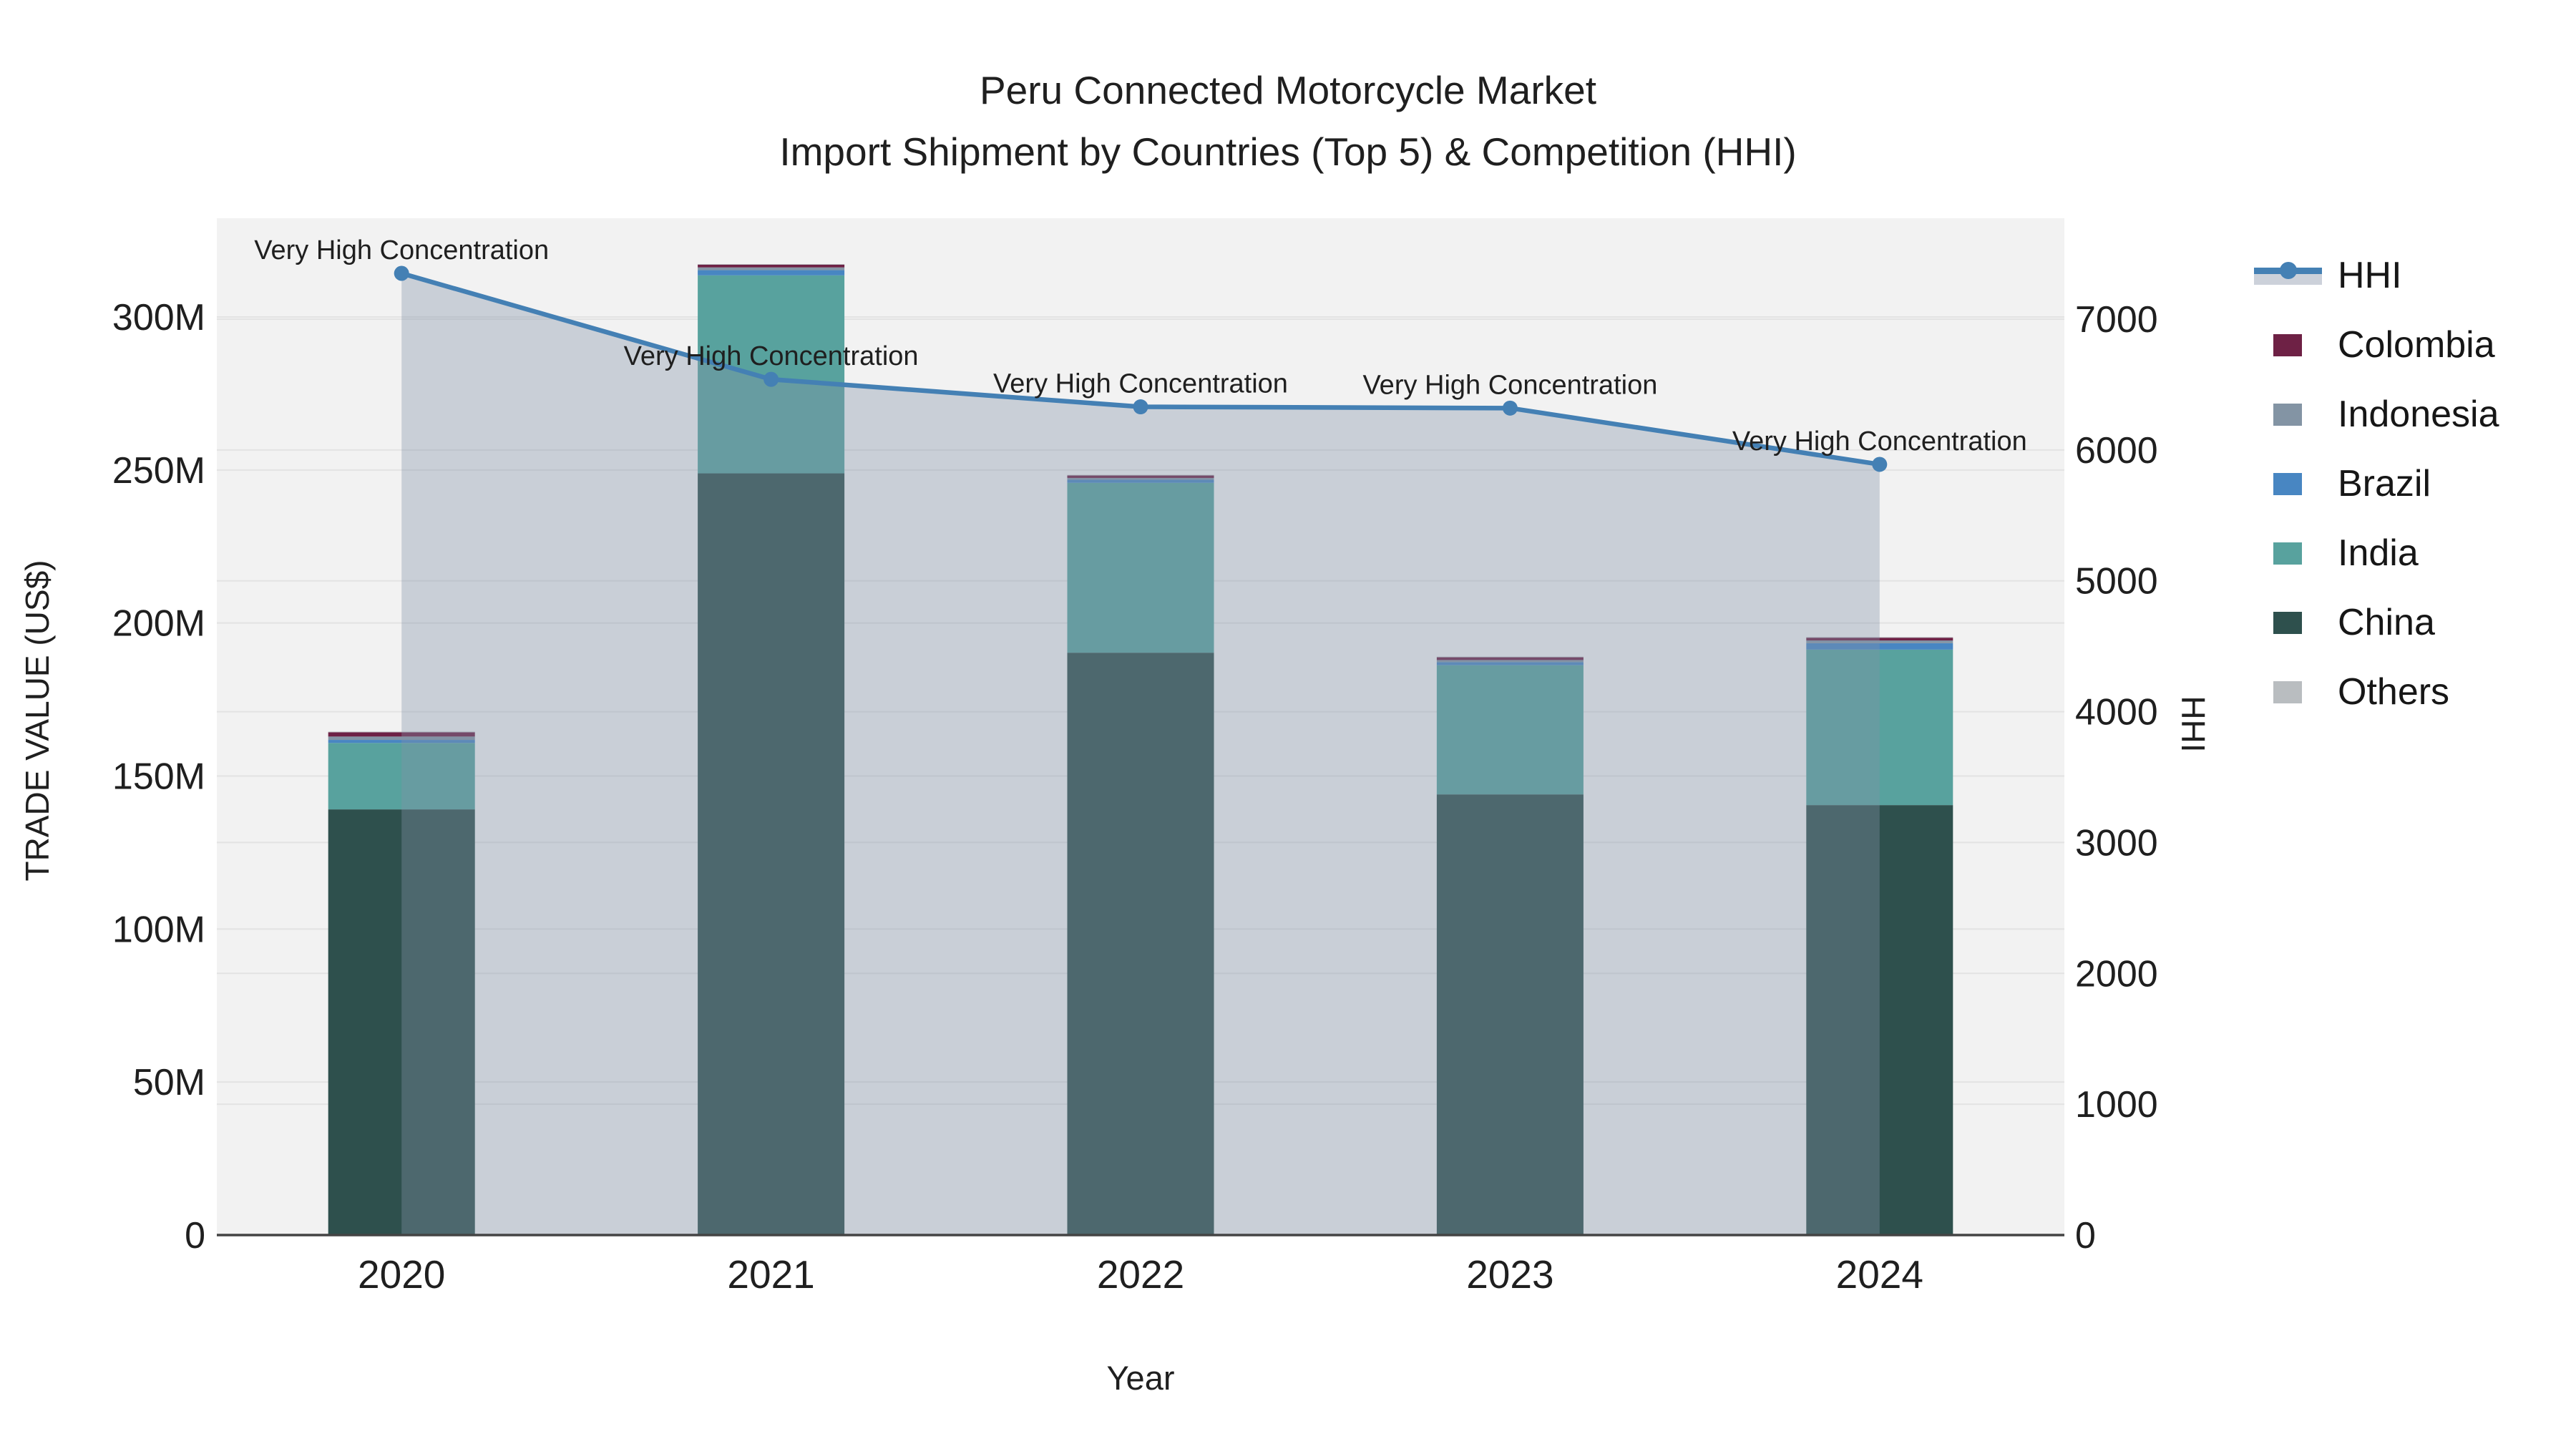 This screenshot has height=1449, width=2576. What do you see at coordinates (2116, 451) in the screenshot?
I see `right-tick-6000: 6000` at bounding box center [2116, 451].